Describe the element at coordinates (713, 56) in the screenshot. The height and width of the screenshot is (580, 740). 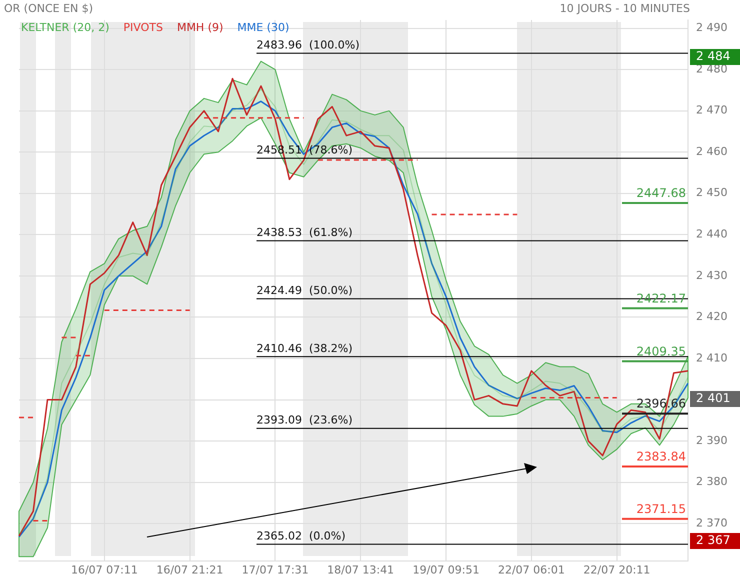
I see `text: 2 484` at that location.